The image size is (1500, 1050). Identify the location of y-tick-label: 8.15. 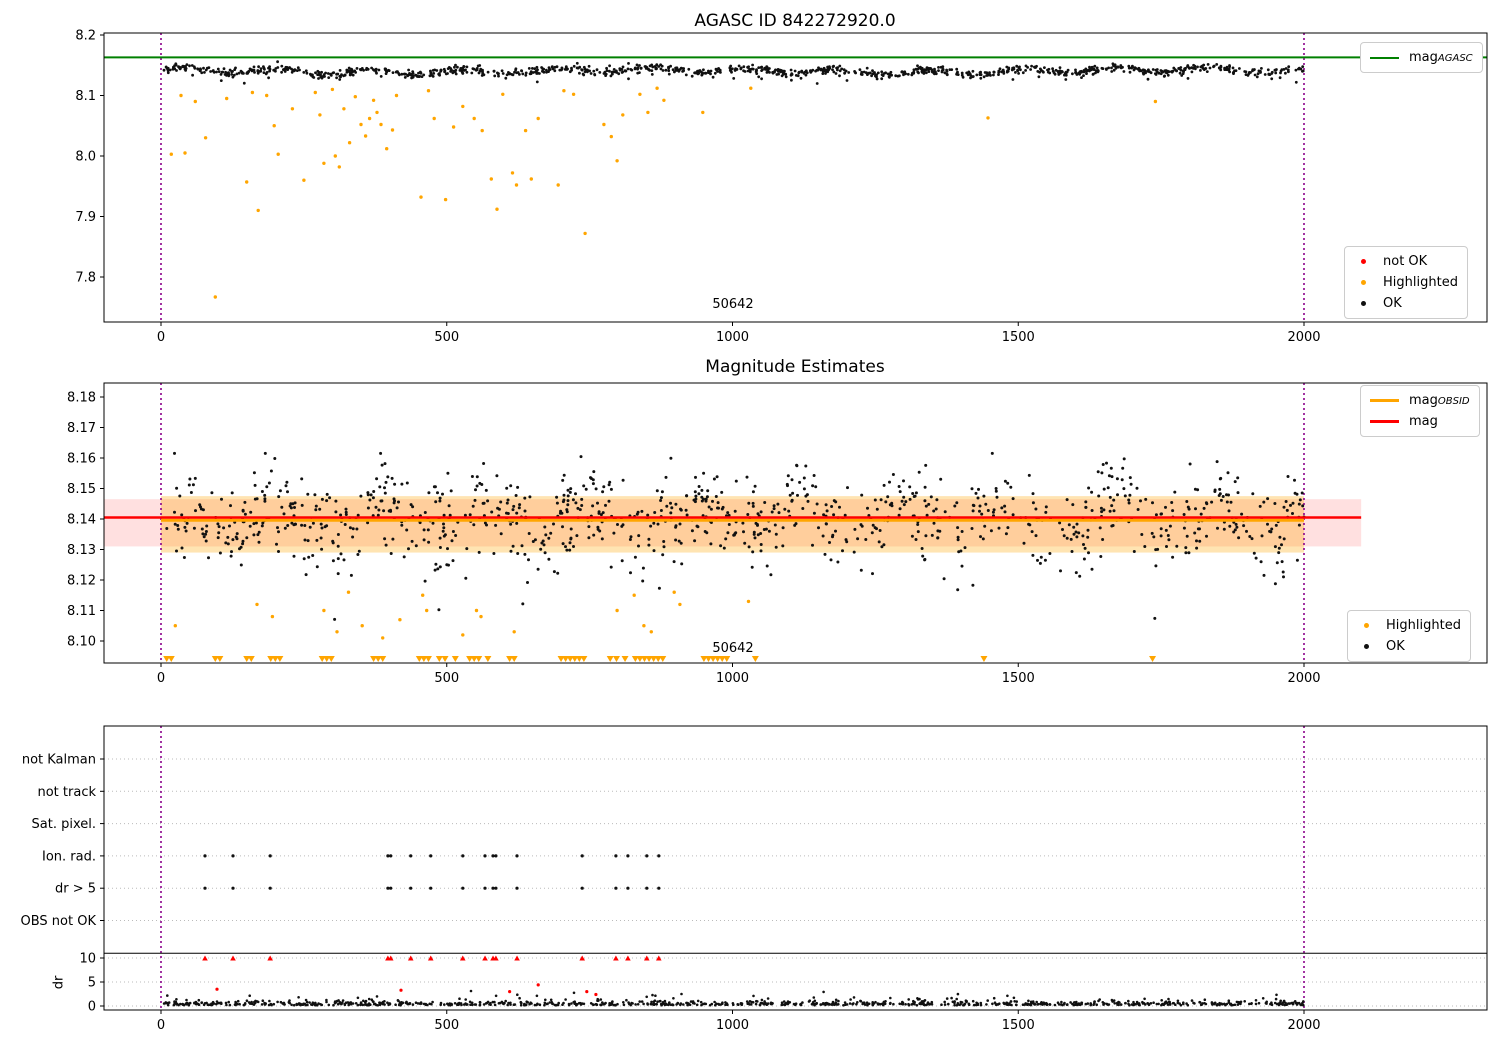
(81, 489).